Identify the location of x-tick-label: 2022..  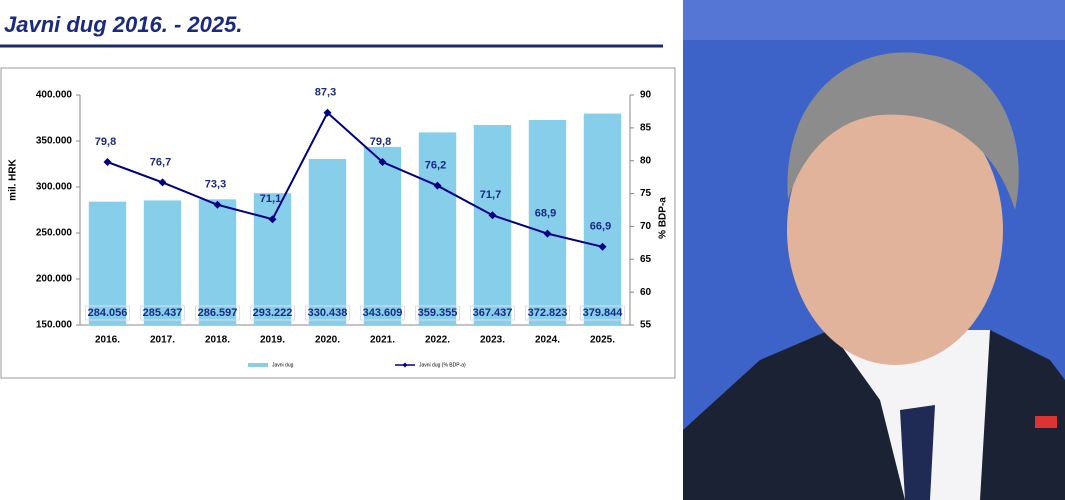
(437, 340).